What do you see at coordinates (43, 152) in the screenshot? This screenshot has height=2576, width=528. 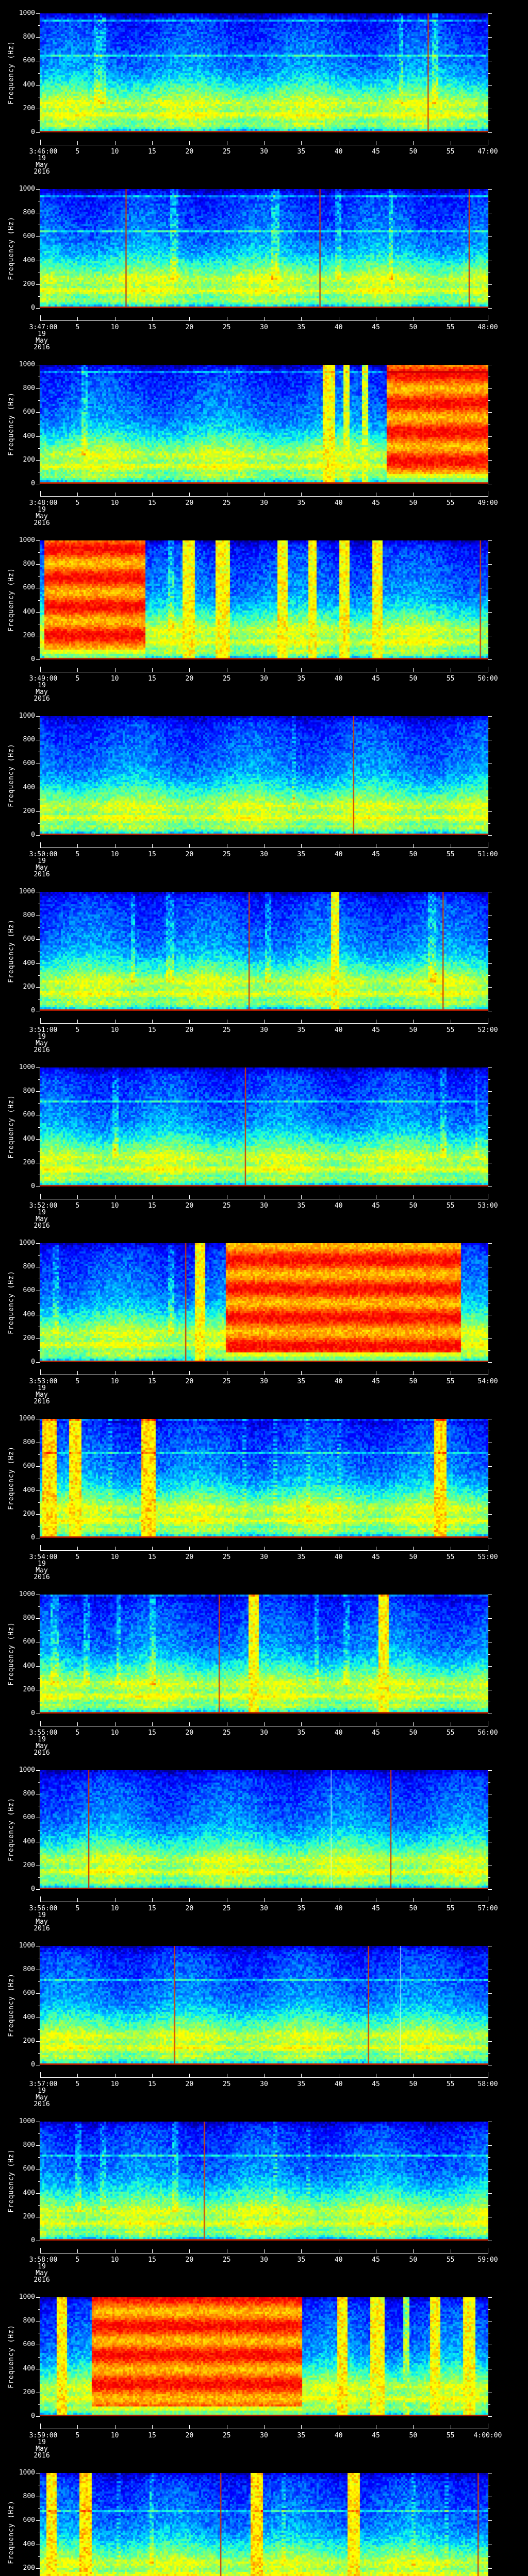 I see `start-time-label: 3:46:00` at bounding box center [43, 152].